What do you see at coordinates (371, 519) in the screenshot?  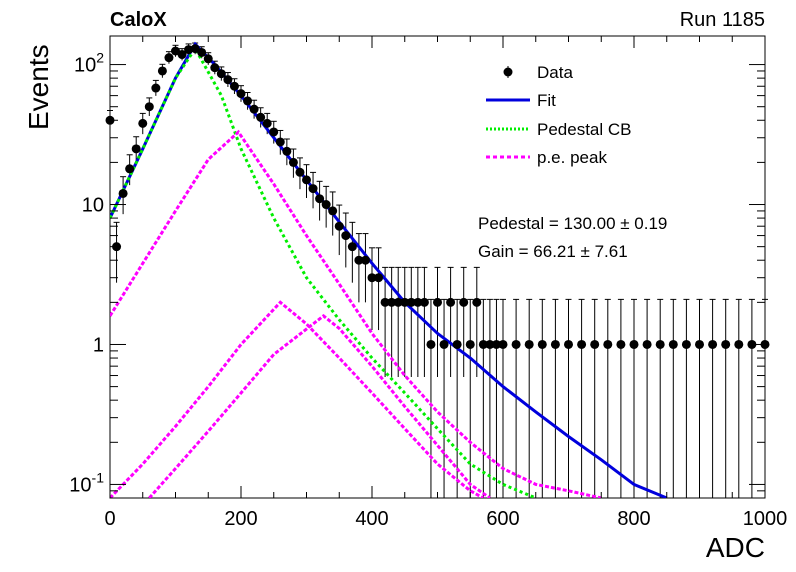 I see `x-tick-label: 400` at bounding box center [371, 519].